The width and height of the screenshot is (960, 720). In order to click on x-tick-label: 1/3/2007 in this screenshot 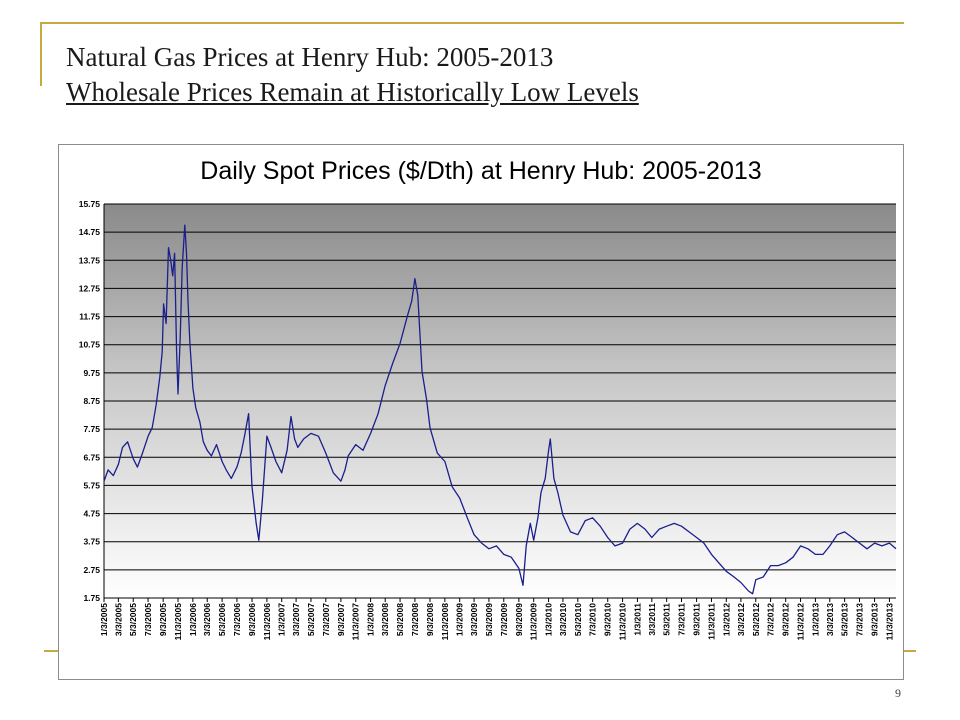, I will do `click(282, 619)`.